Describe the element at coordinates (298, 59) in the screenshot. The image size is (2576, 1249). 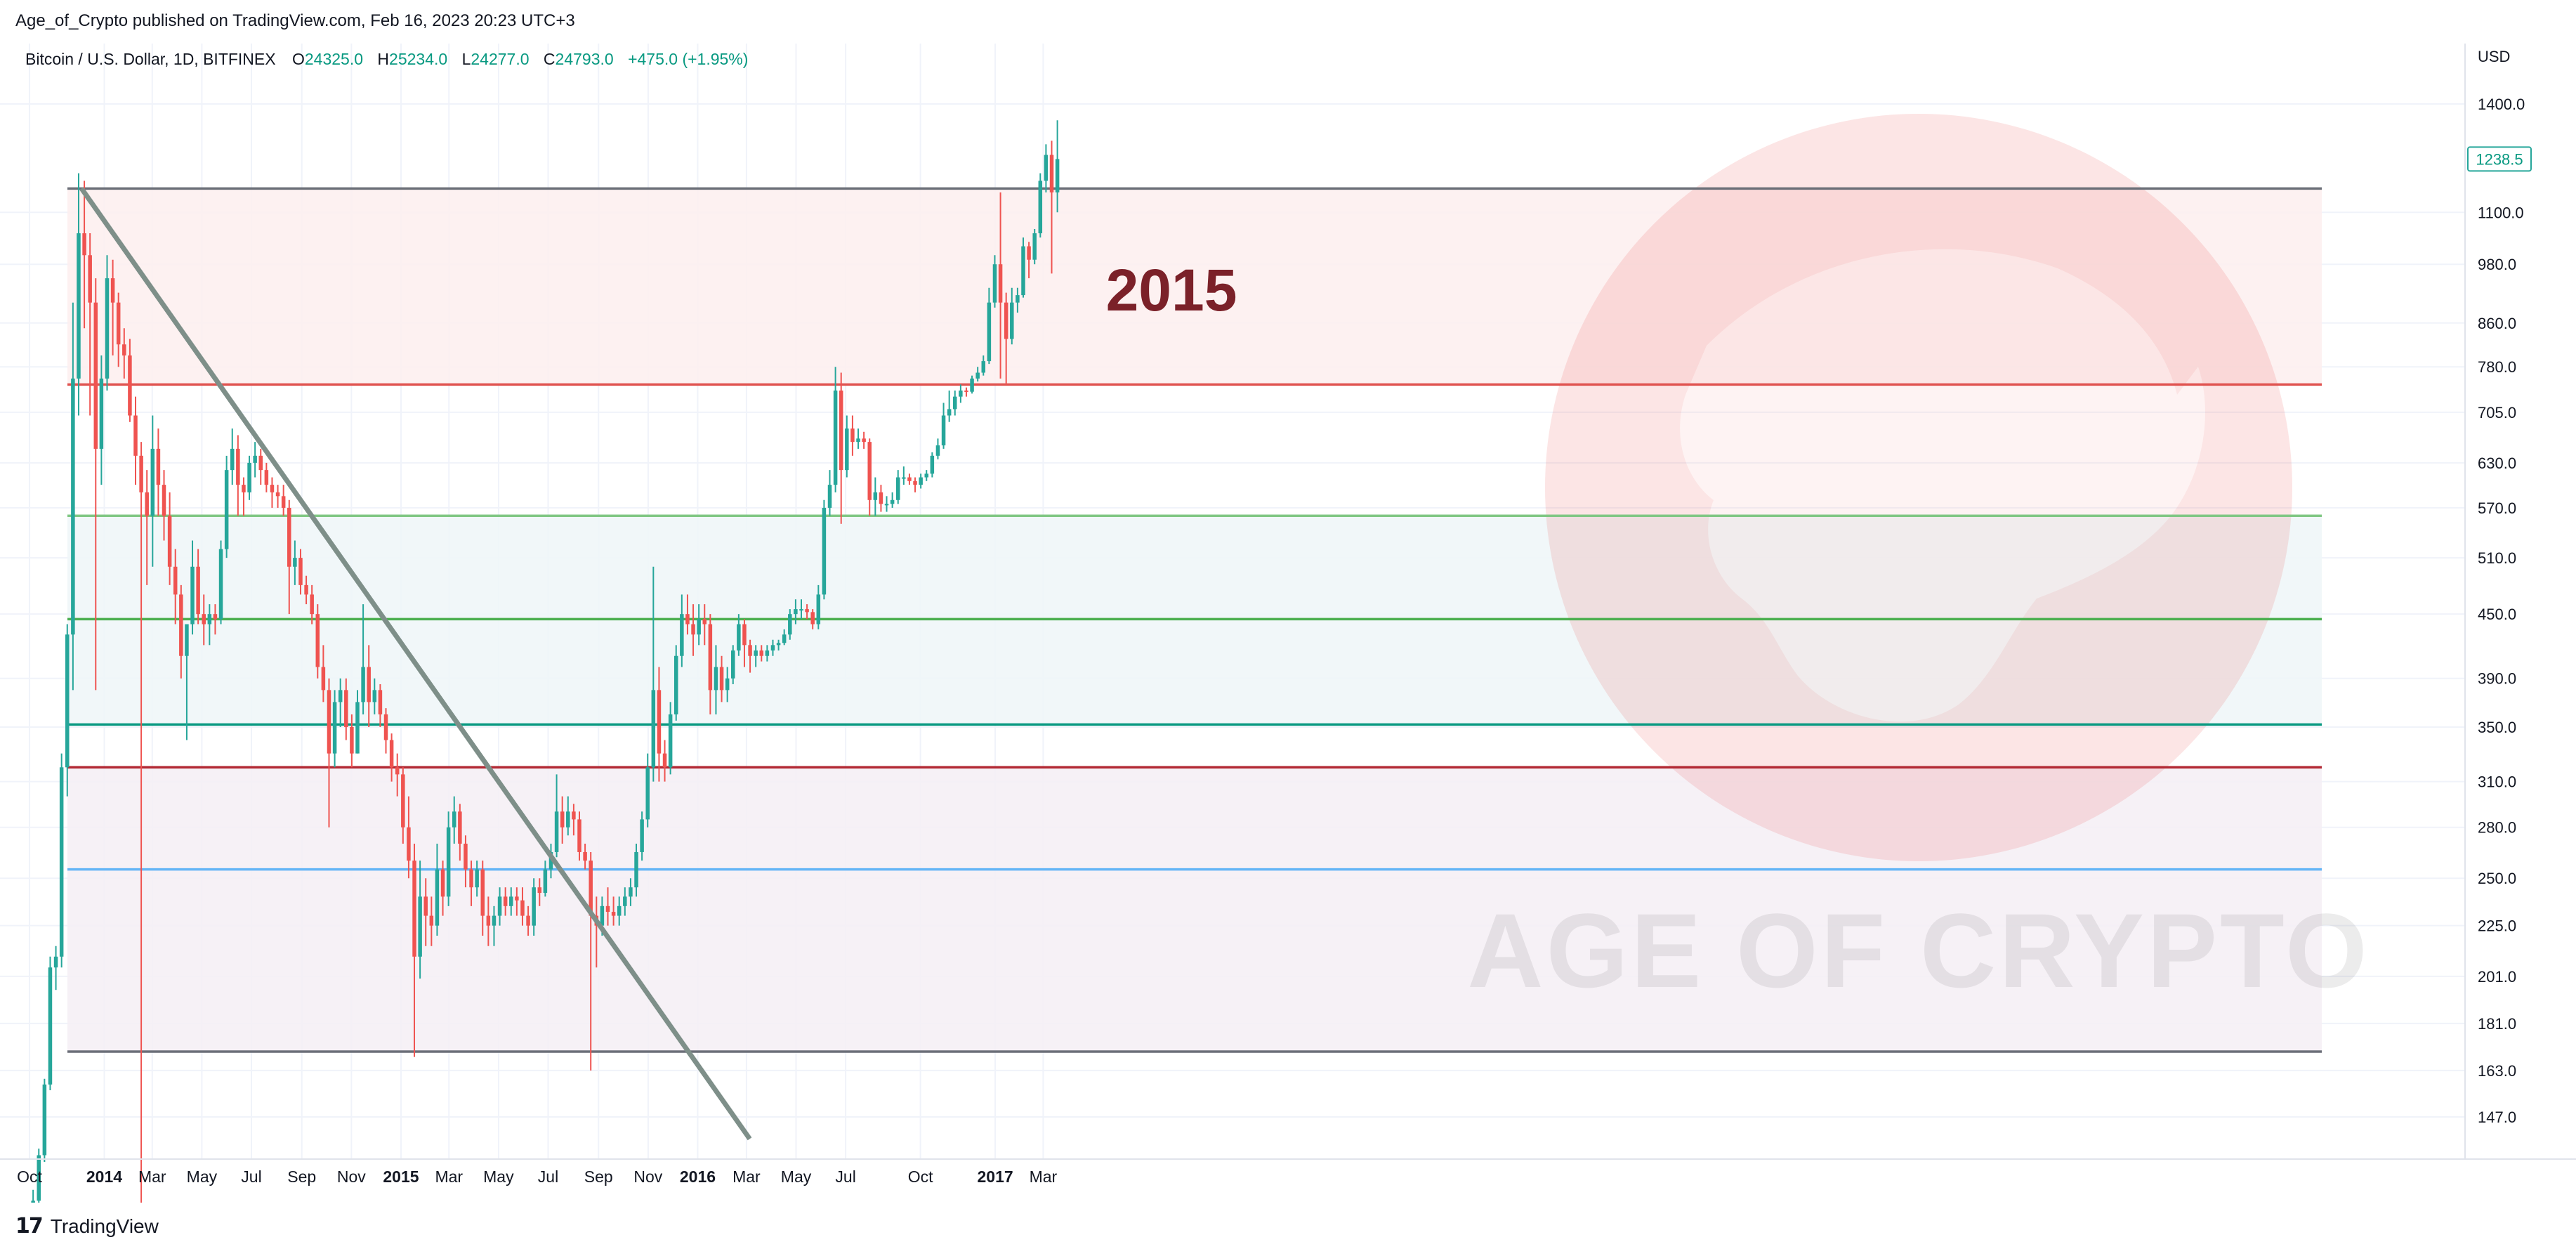
I see `legend-o-label: O` at that location.